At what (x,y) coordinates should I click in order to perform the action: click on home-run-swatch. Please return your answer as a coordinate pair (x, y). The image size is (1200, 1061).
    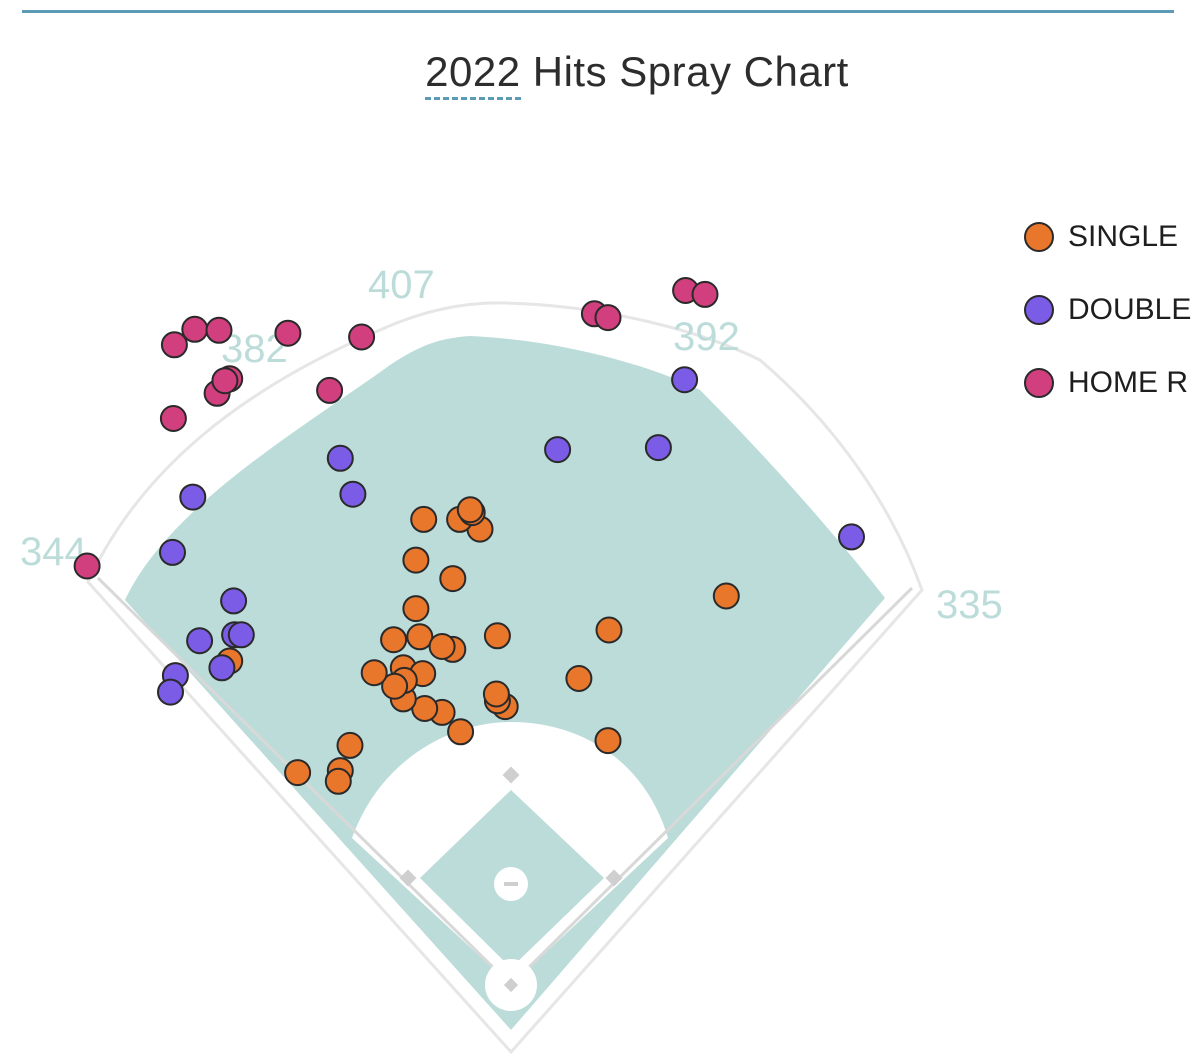
    Looking at the image, I should click on (1039, 382).